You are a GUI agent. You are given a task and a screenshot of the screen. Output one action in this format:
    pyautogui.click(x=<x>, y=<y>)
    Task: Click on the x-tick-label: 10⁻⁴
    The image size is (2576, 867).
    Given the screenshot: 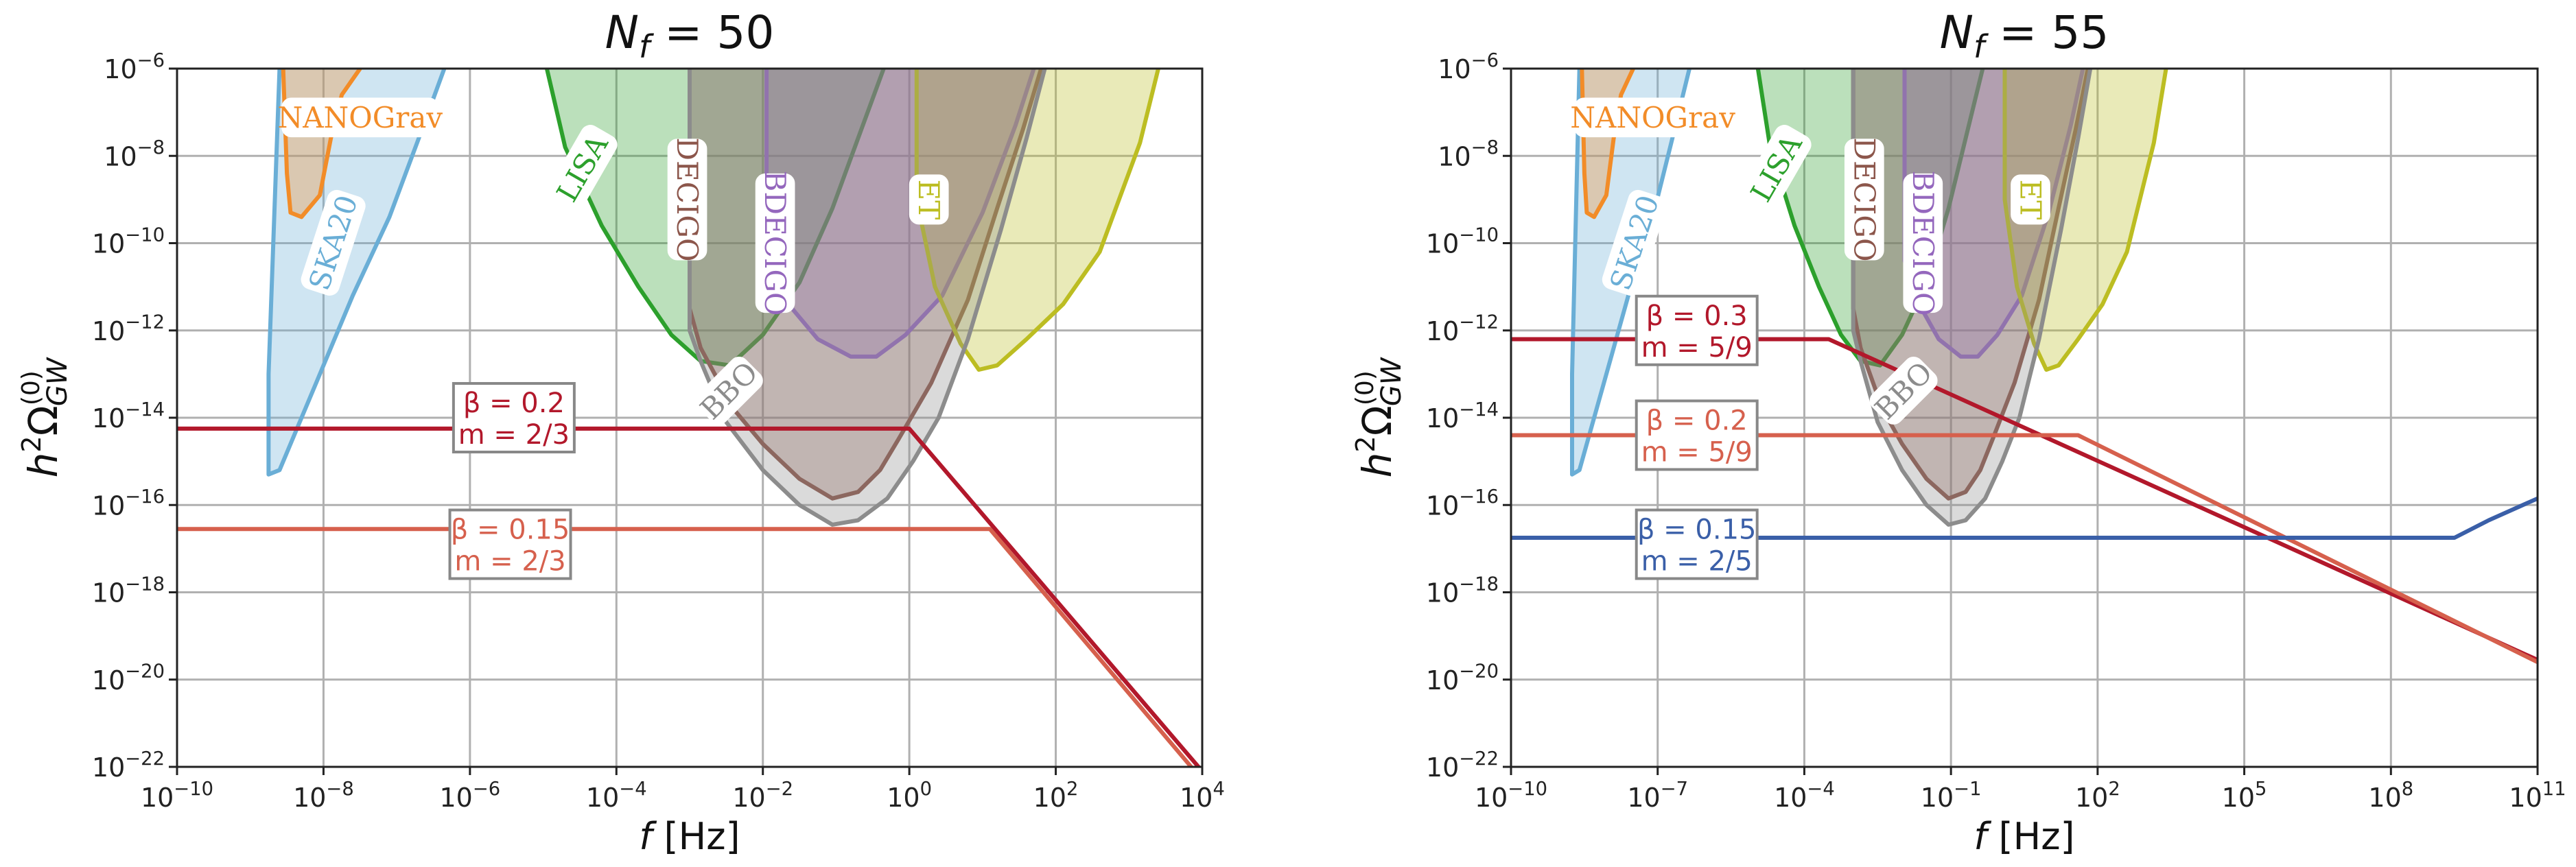 What is the action you would take?
    pyautogui.click(x=1804, y=796)
    